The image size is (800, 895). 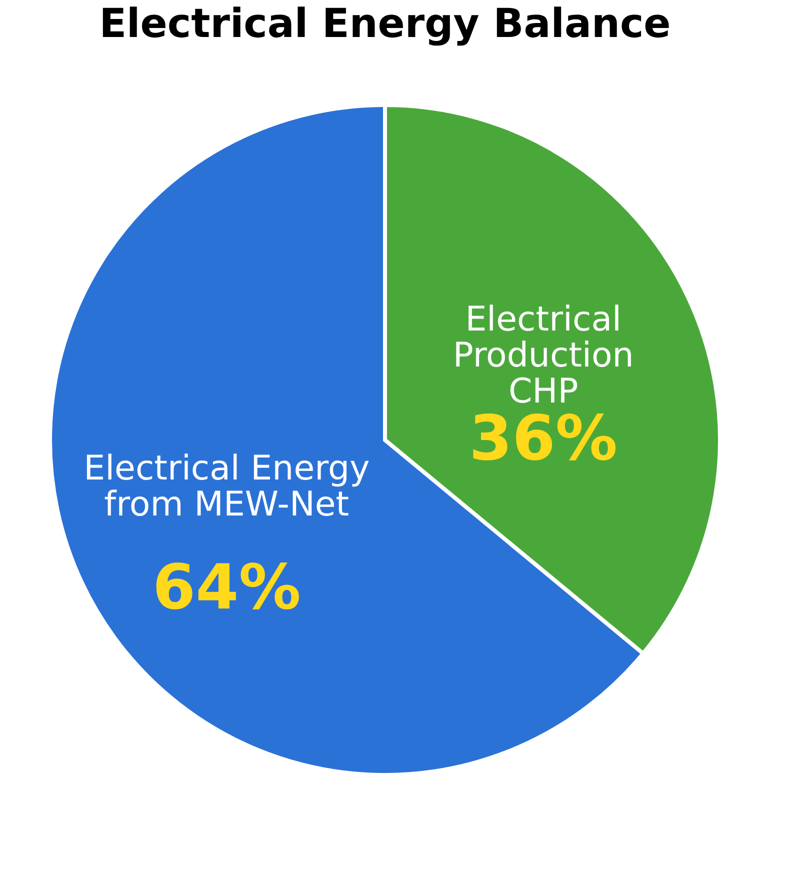 I want to click on data-label: 64%, so click(x=226, y=587).